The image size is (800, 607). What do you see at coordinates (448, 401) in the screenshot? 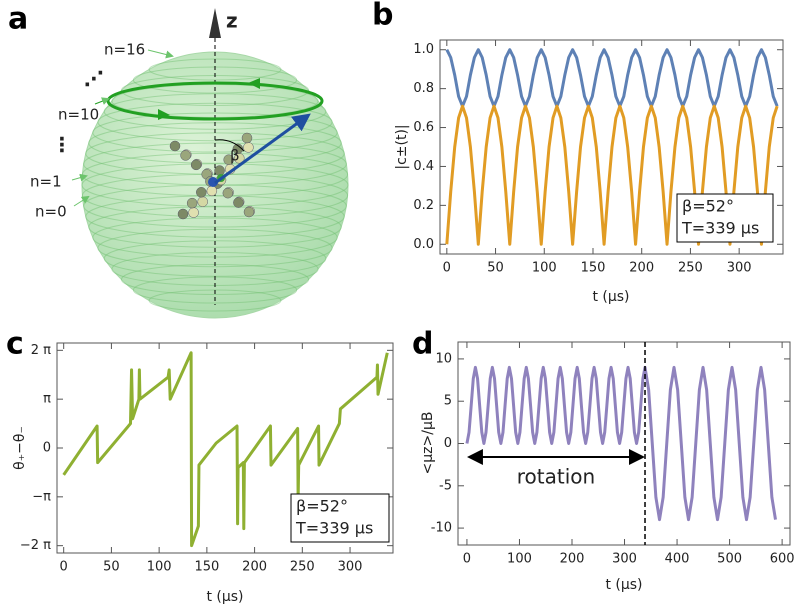
I see `y-tick-label: 5` at bounding box center [448, 401].